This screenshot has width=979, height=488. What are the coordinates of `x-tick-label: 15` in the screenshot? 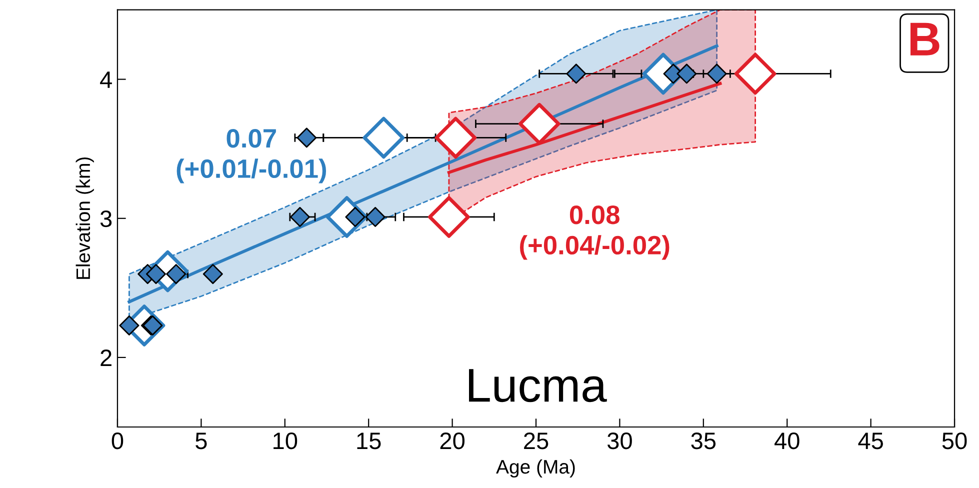 It's located at (369, 441).